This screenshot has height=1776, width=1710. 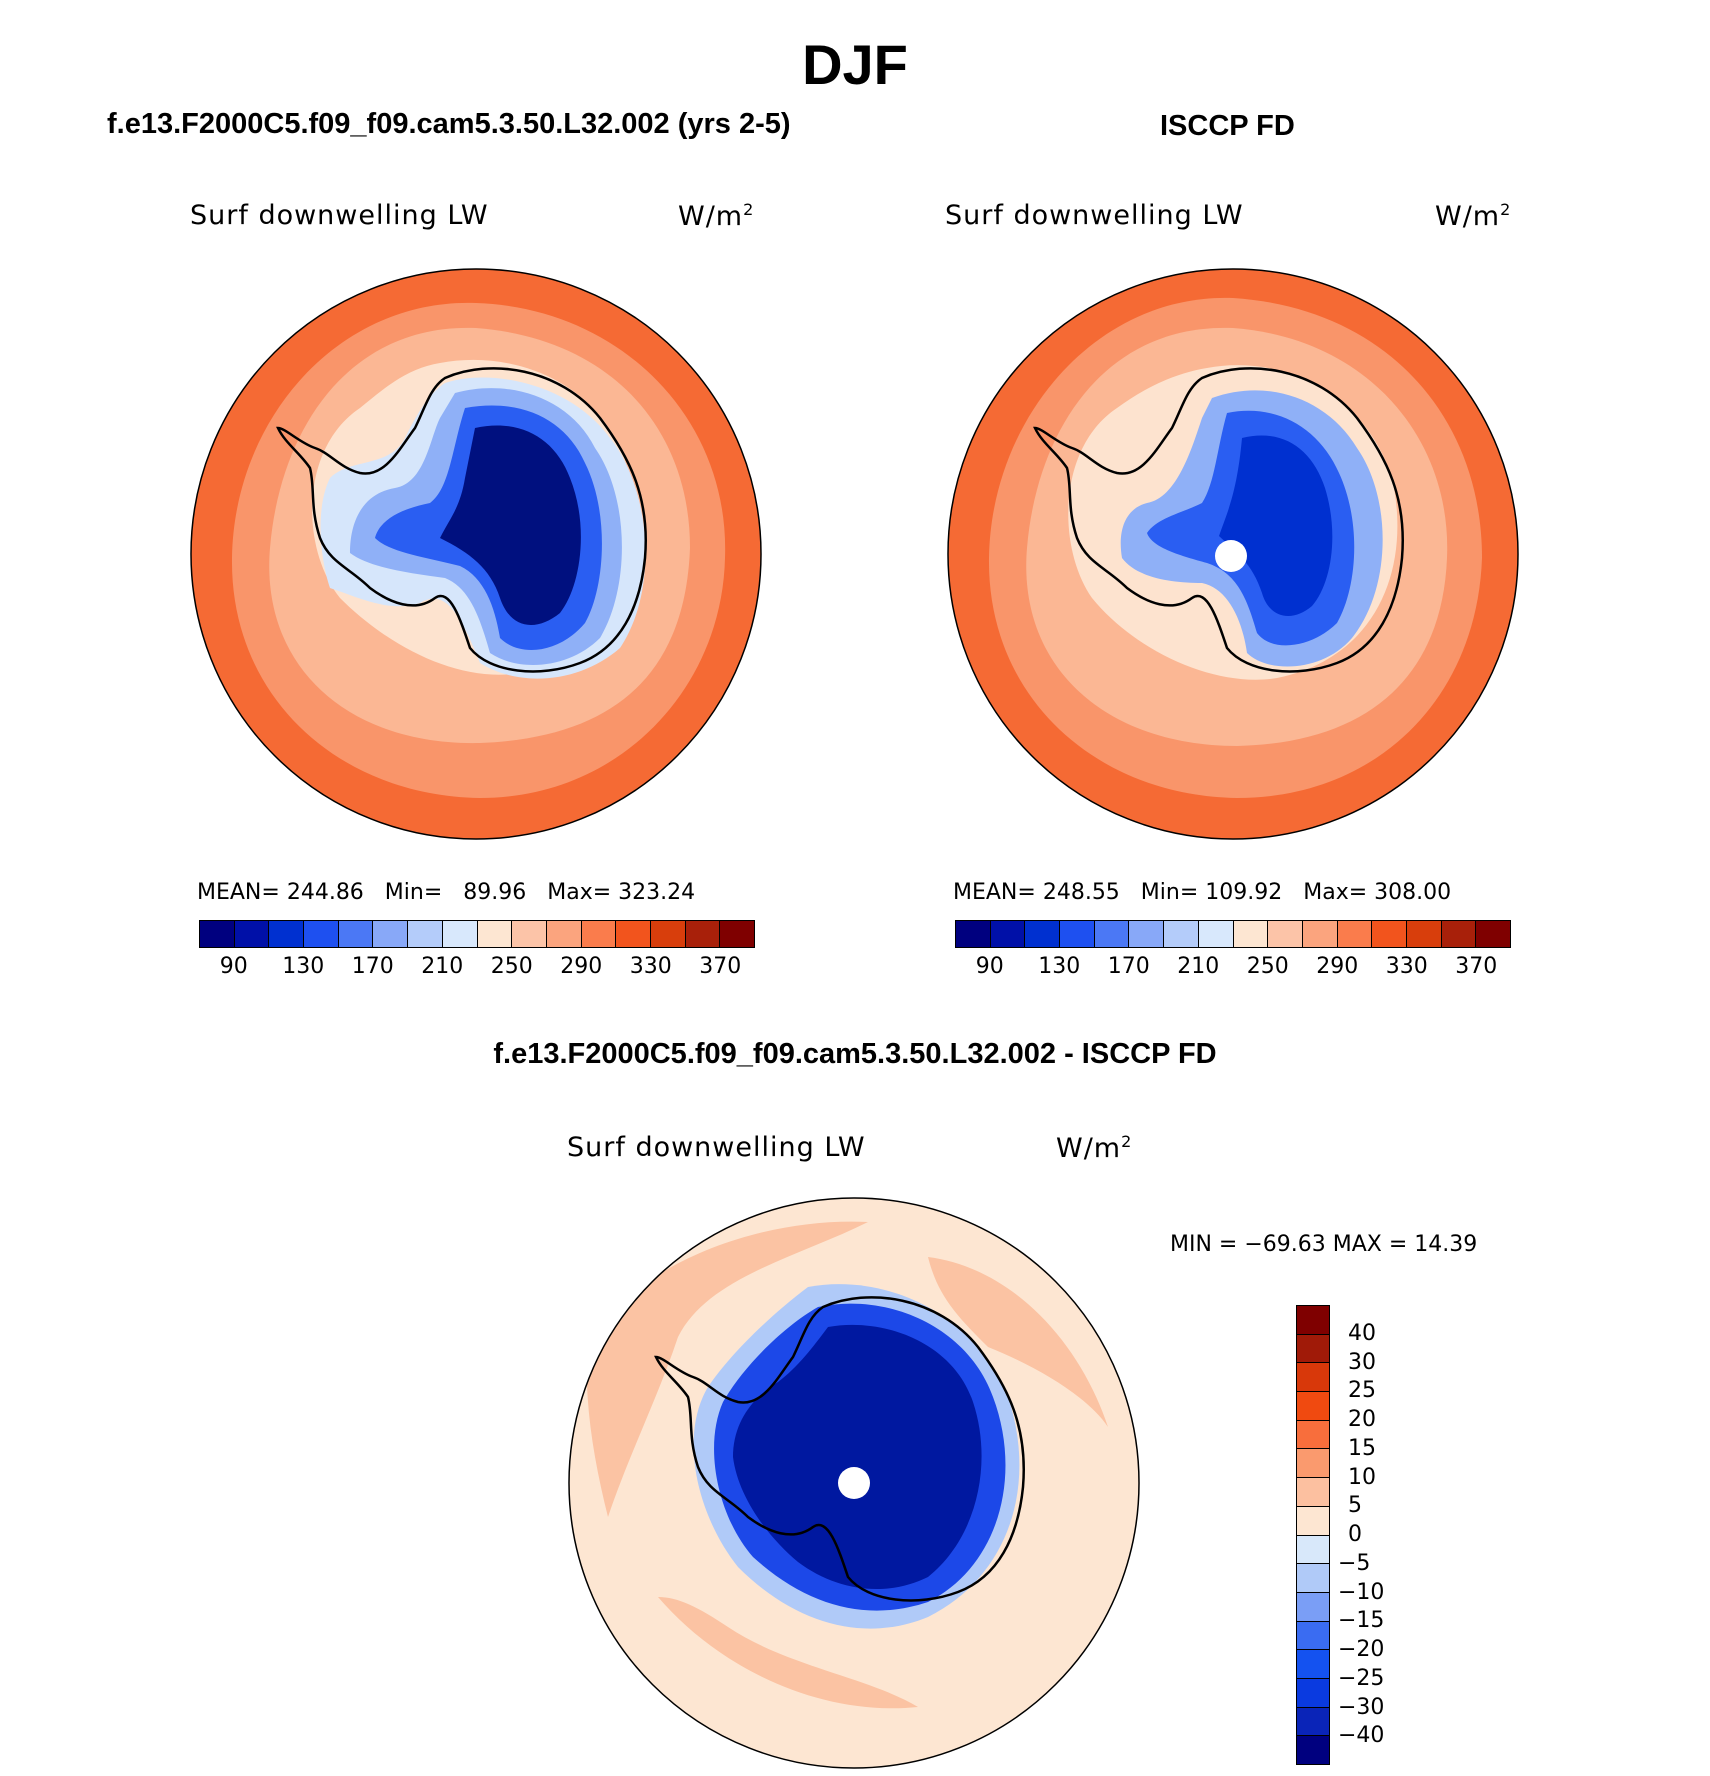 I want to click on colorbar-tick-label: 330, so click(x=650, y=966).